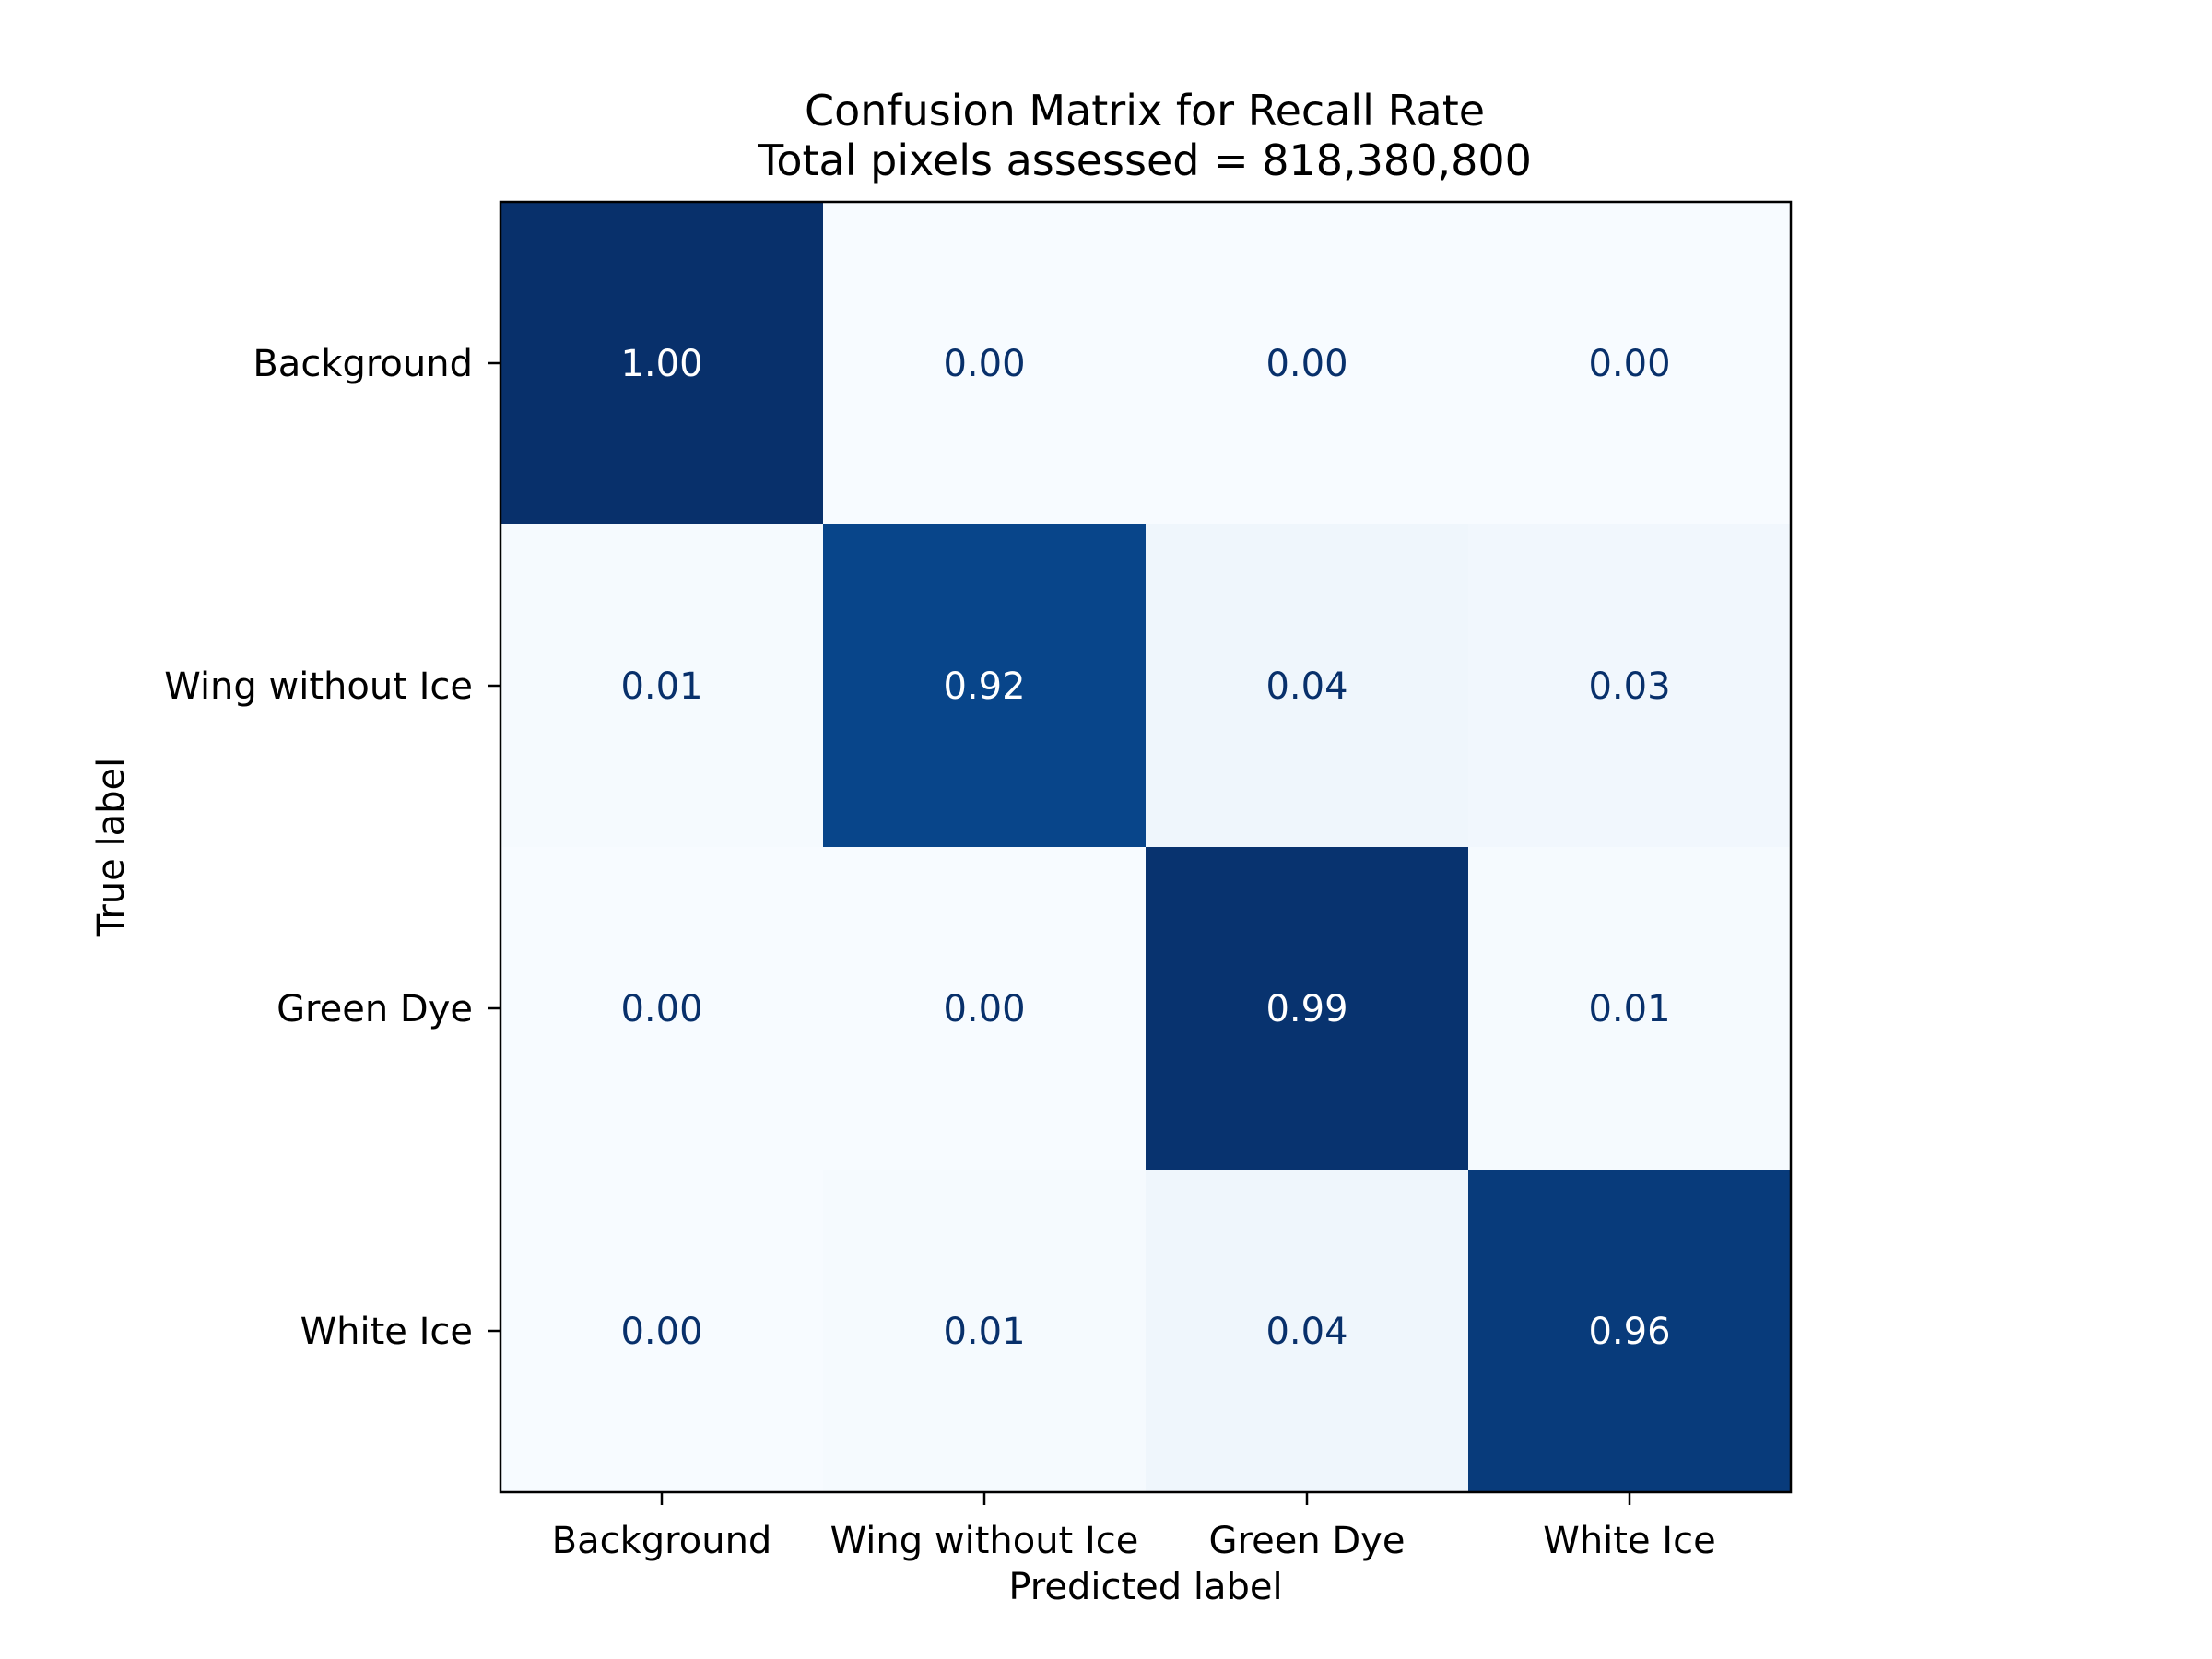 The width and height of the screenshot is (2212, 1659). What do you see at coordinates (662, 1541) in the screenshot?
I see `x-tick-label: Background` at bounding box center [662, 1541].